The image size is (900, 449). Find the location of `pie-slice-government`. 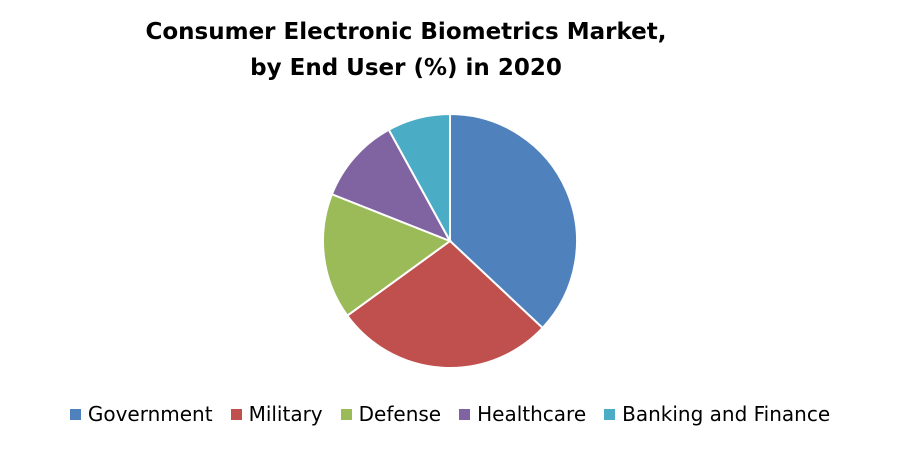

pie-slice-government is located at coordinates (513, 221).